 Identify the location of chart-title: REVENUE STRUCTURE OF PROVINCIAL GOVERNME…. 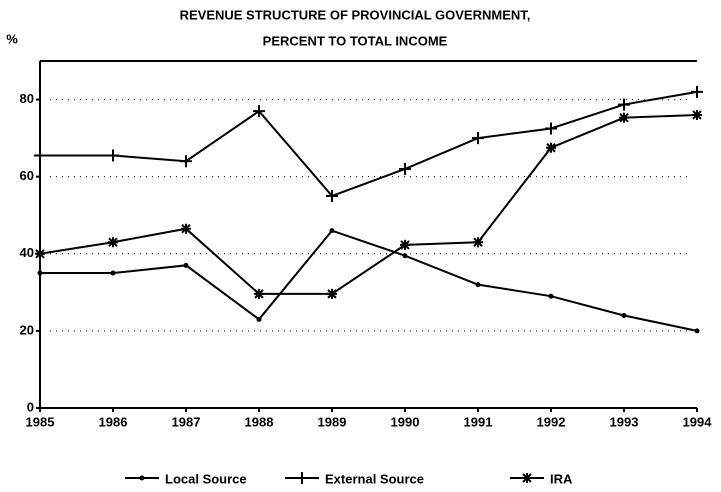
(355, 14).